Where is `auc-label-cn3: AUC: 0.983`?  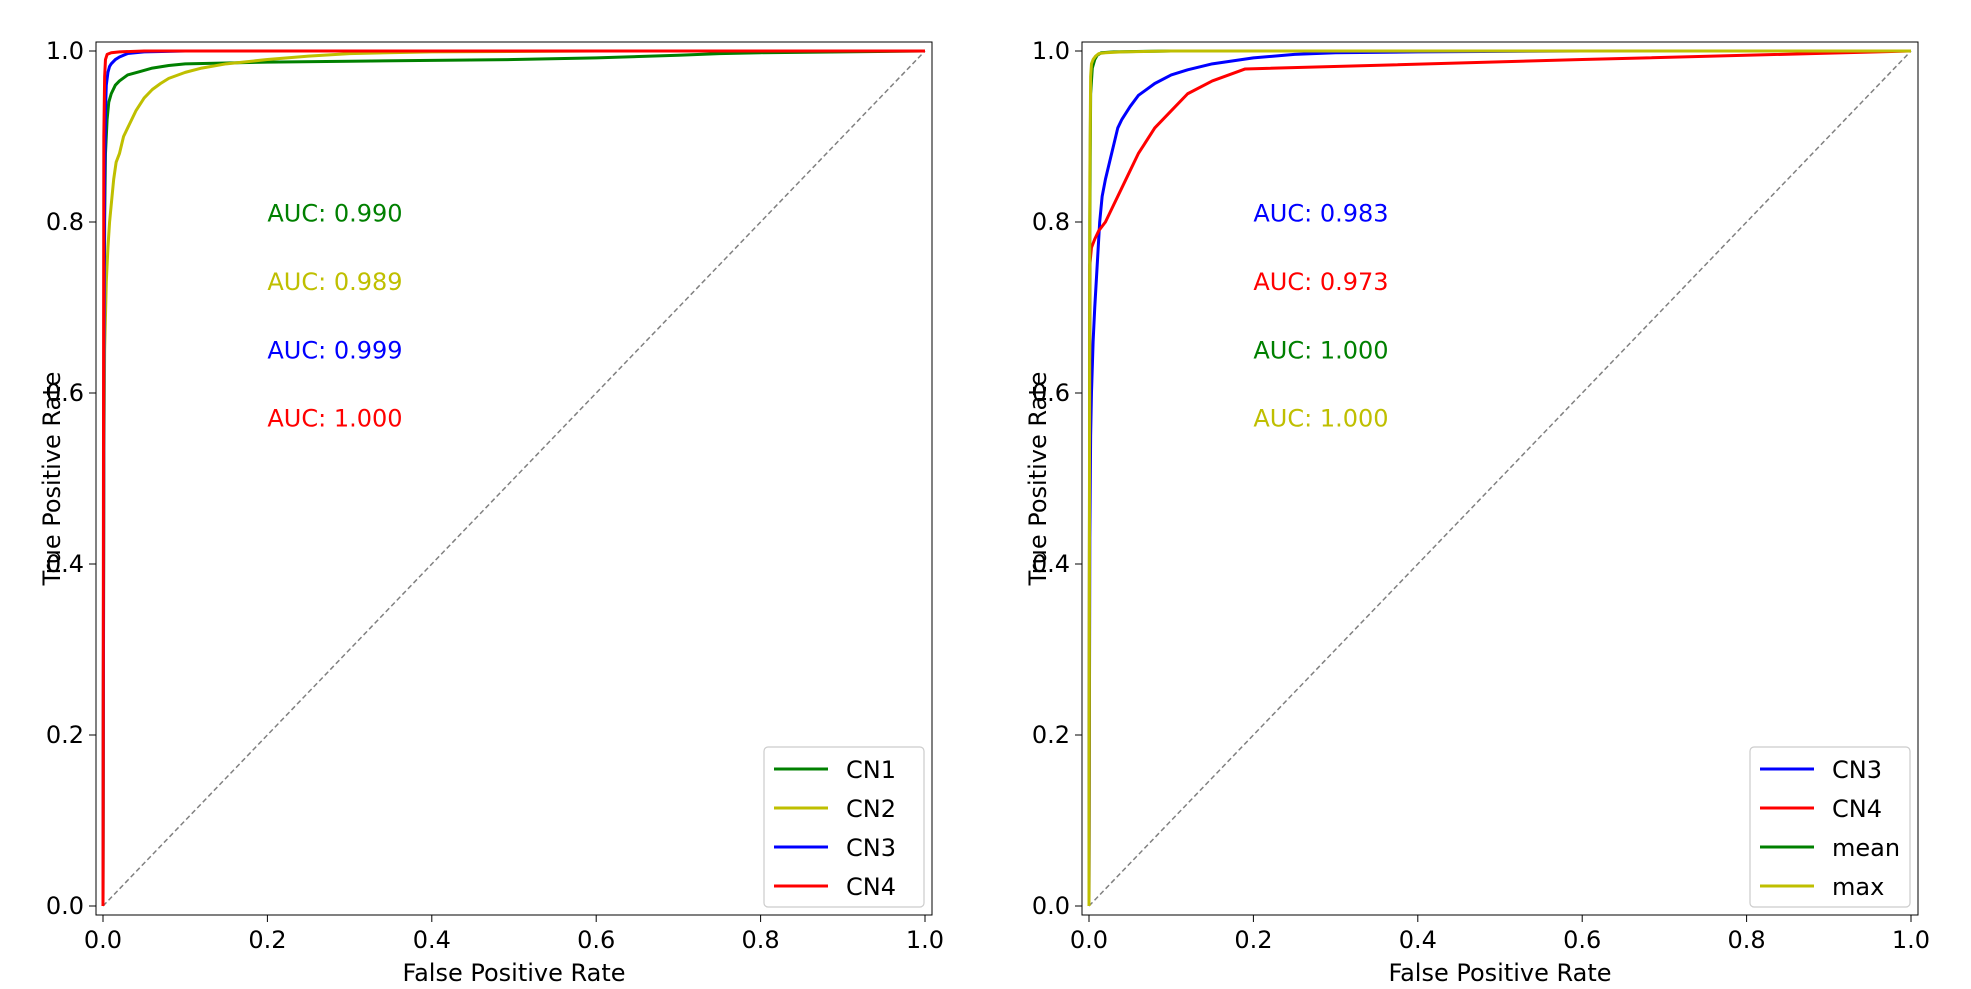
auc-label-cn3: AUC: 0.983 is located at coordinates (1320, 213).